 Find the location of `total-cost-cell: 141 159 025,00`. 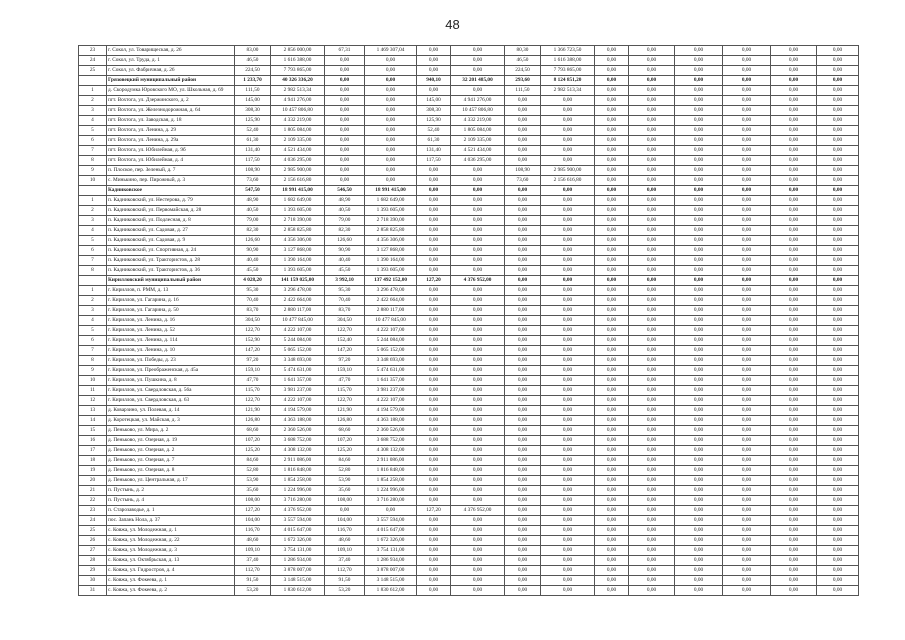

total-cost-cell: 141 159 025,00 is located at coordinates (297, 280).